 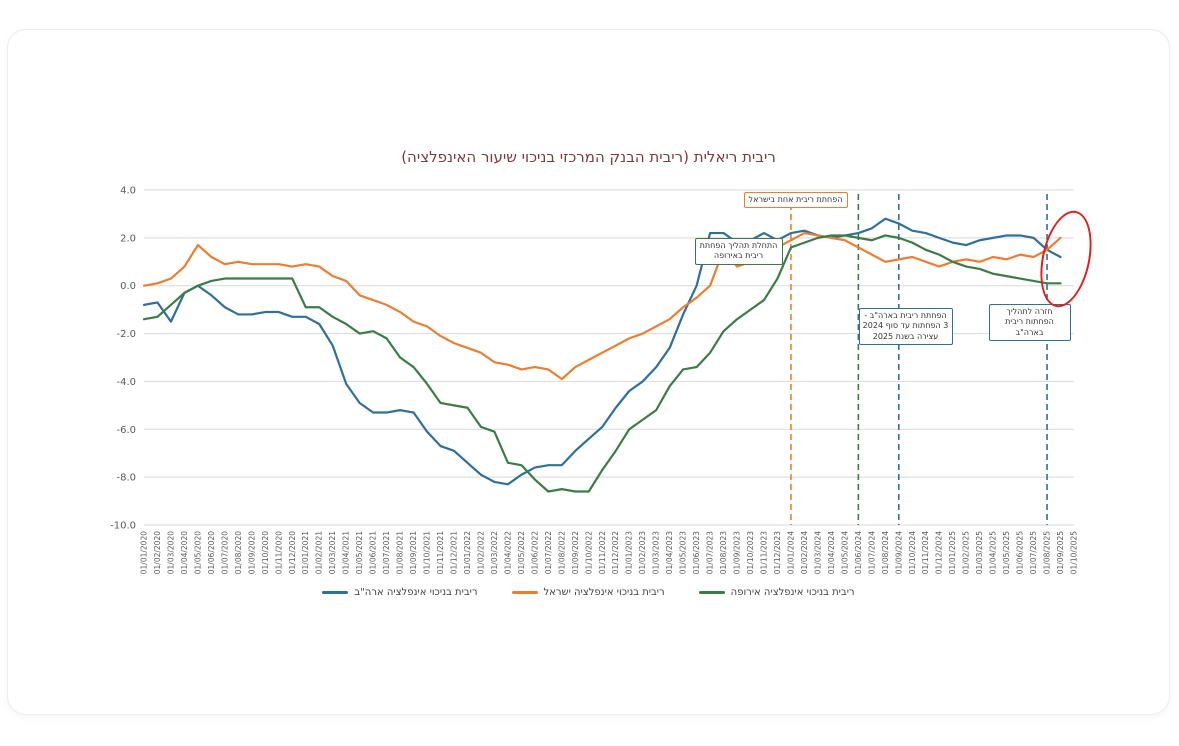 What do you see at coordinates (965, 552) in the screenshot?
I see `x-axis-tick: 01/02/2025` at bounding box center [965, 552].